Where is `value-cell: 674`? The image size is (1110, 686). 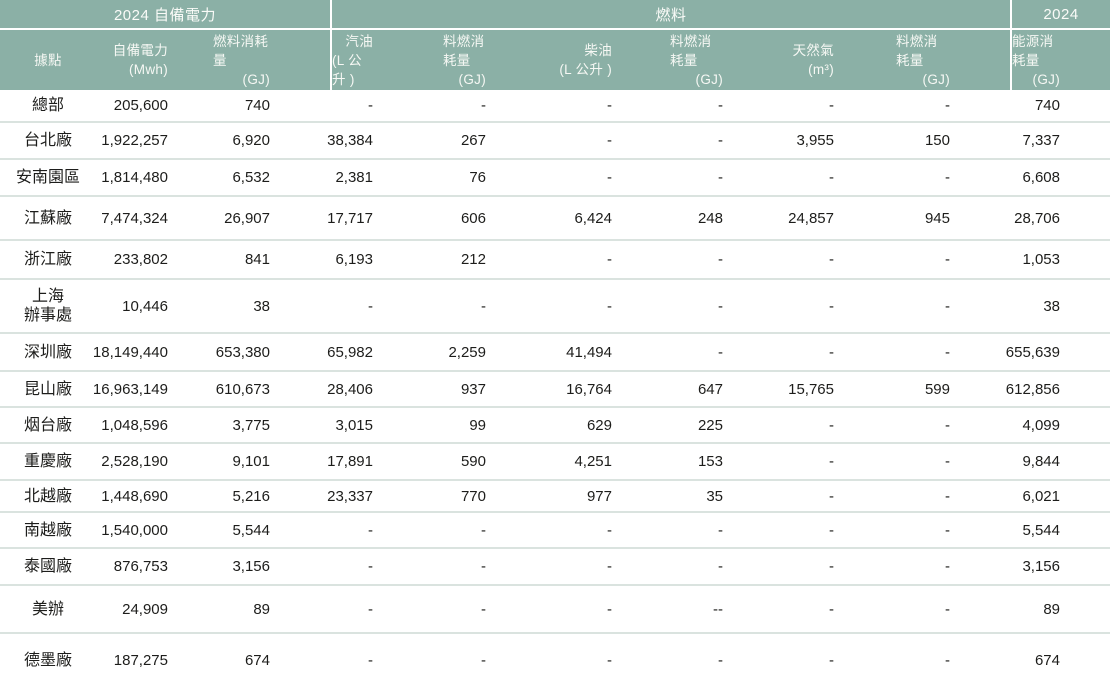 value-cell: 674 is located at coordinates (257, 660).